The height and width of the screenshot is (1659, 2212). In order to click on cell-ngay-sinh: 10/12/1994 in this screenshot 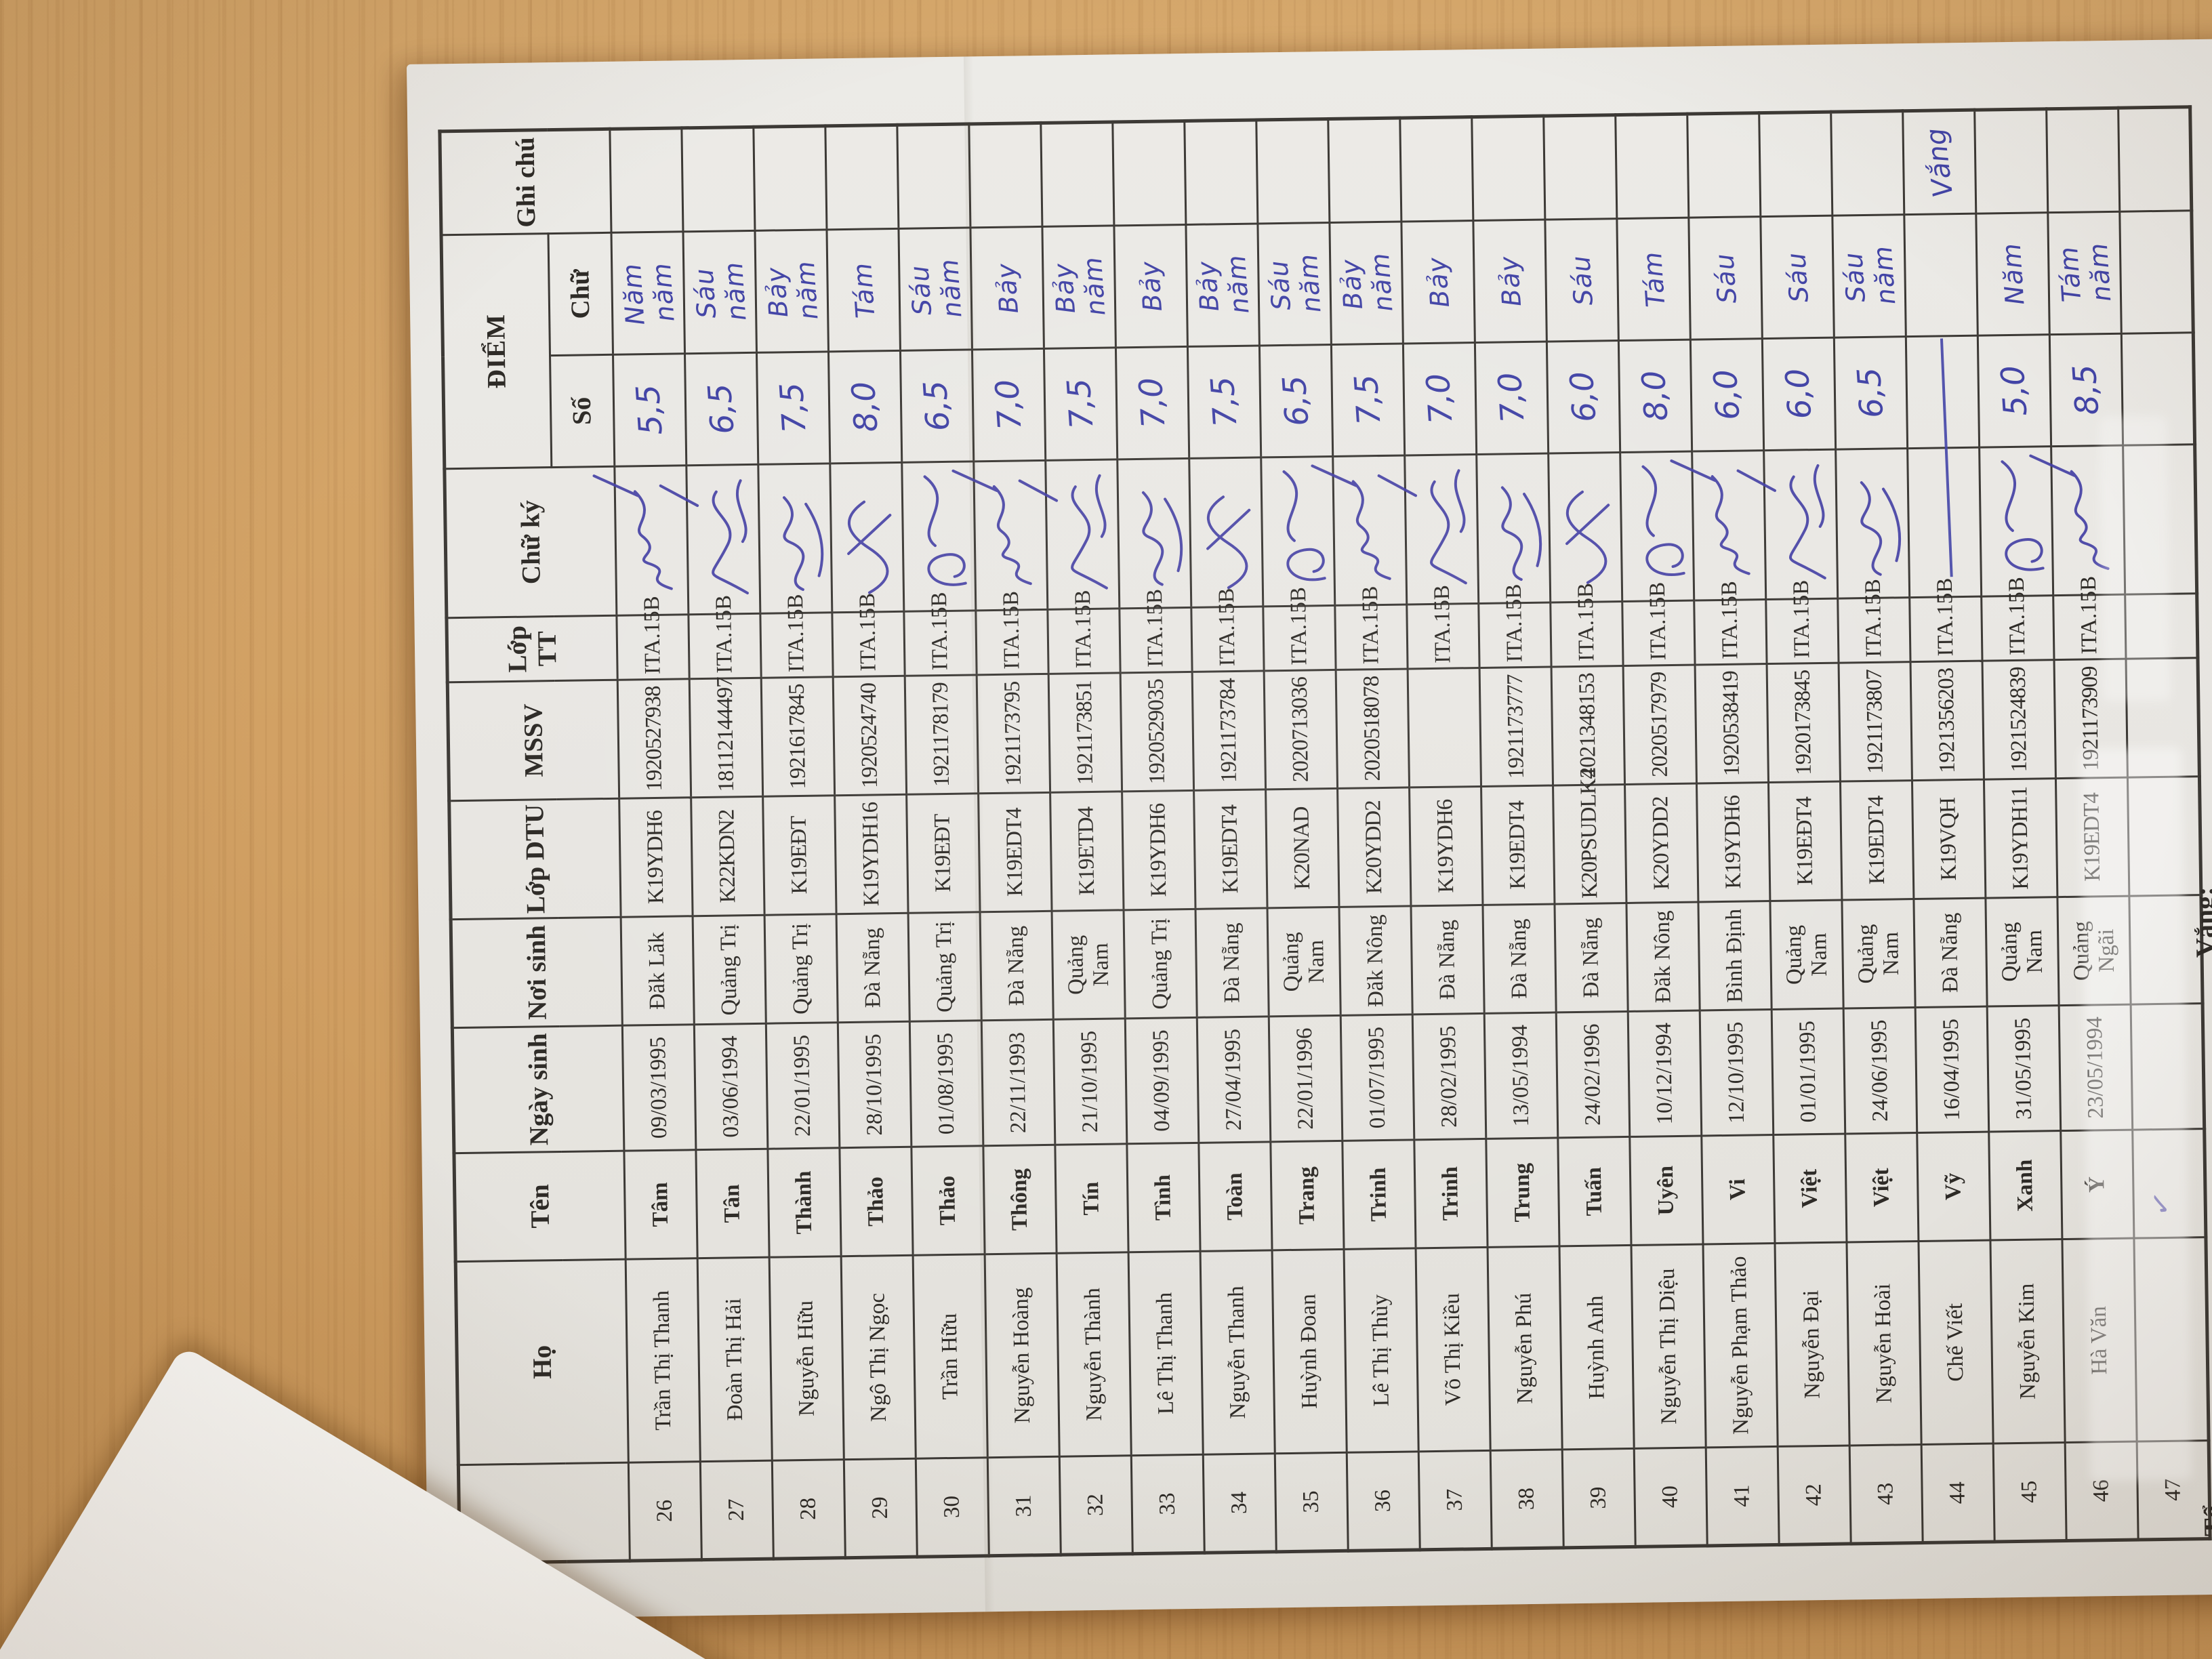, I will do `click(1665, 1073)`.